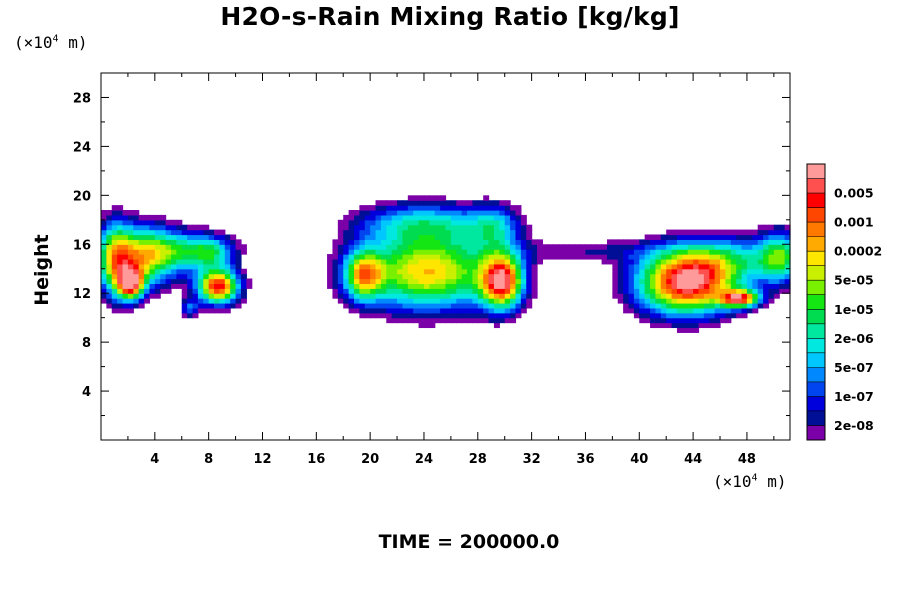  Describe the element at coordinates (262, 459) in the screenshot. I see `x-tick-label: 12` at that location.